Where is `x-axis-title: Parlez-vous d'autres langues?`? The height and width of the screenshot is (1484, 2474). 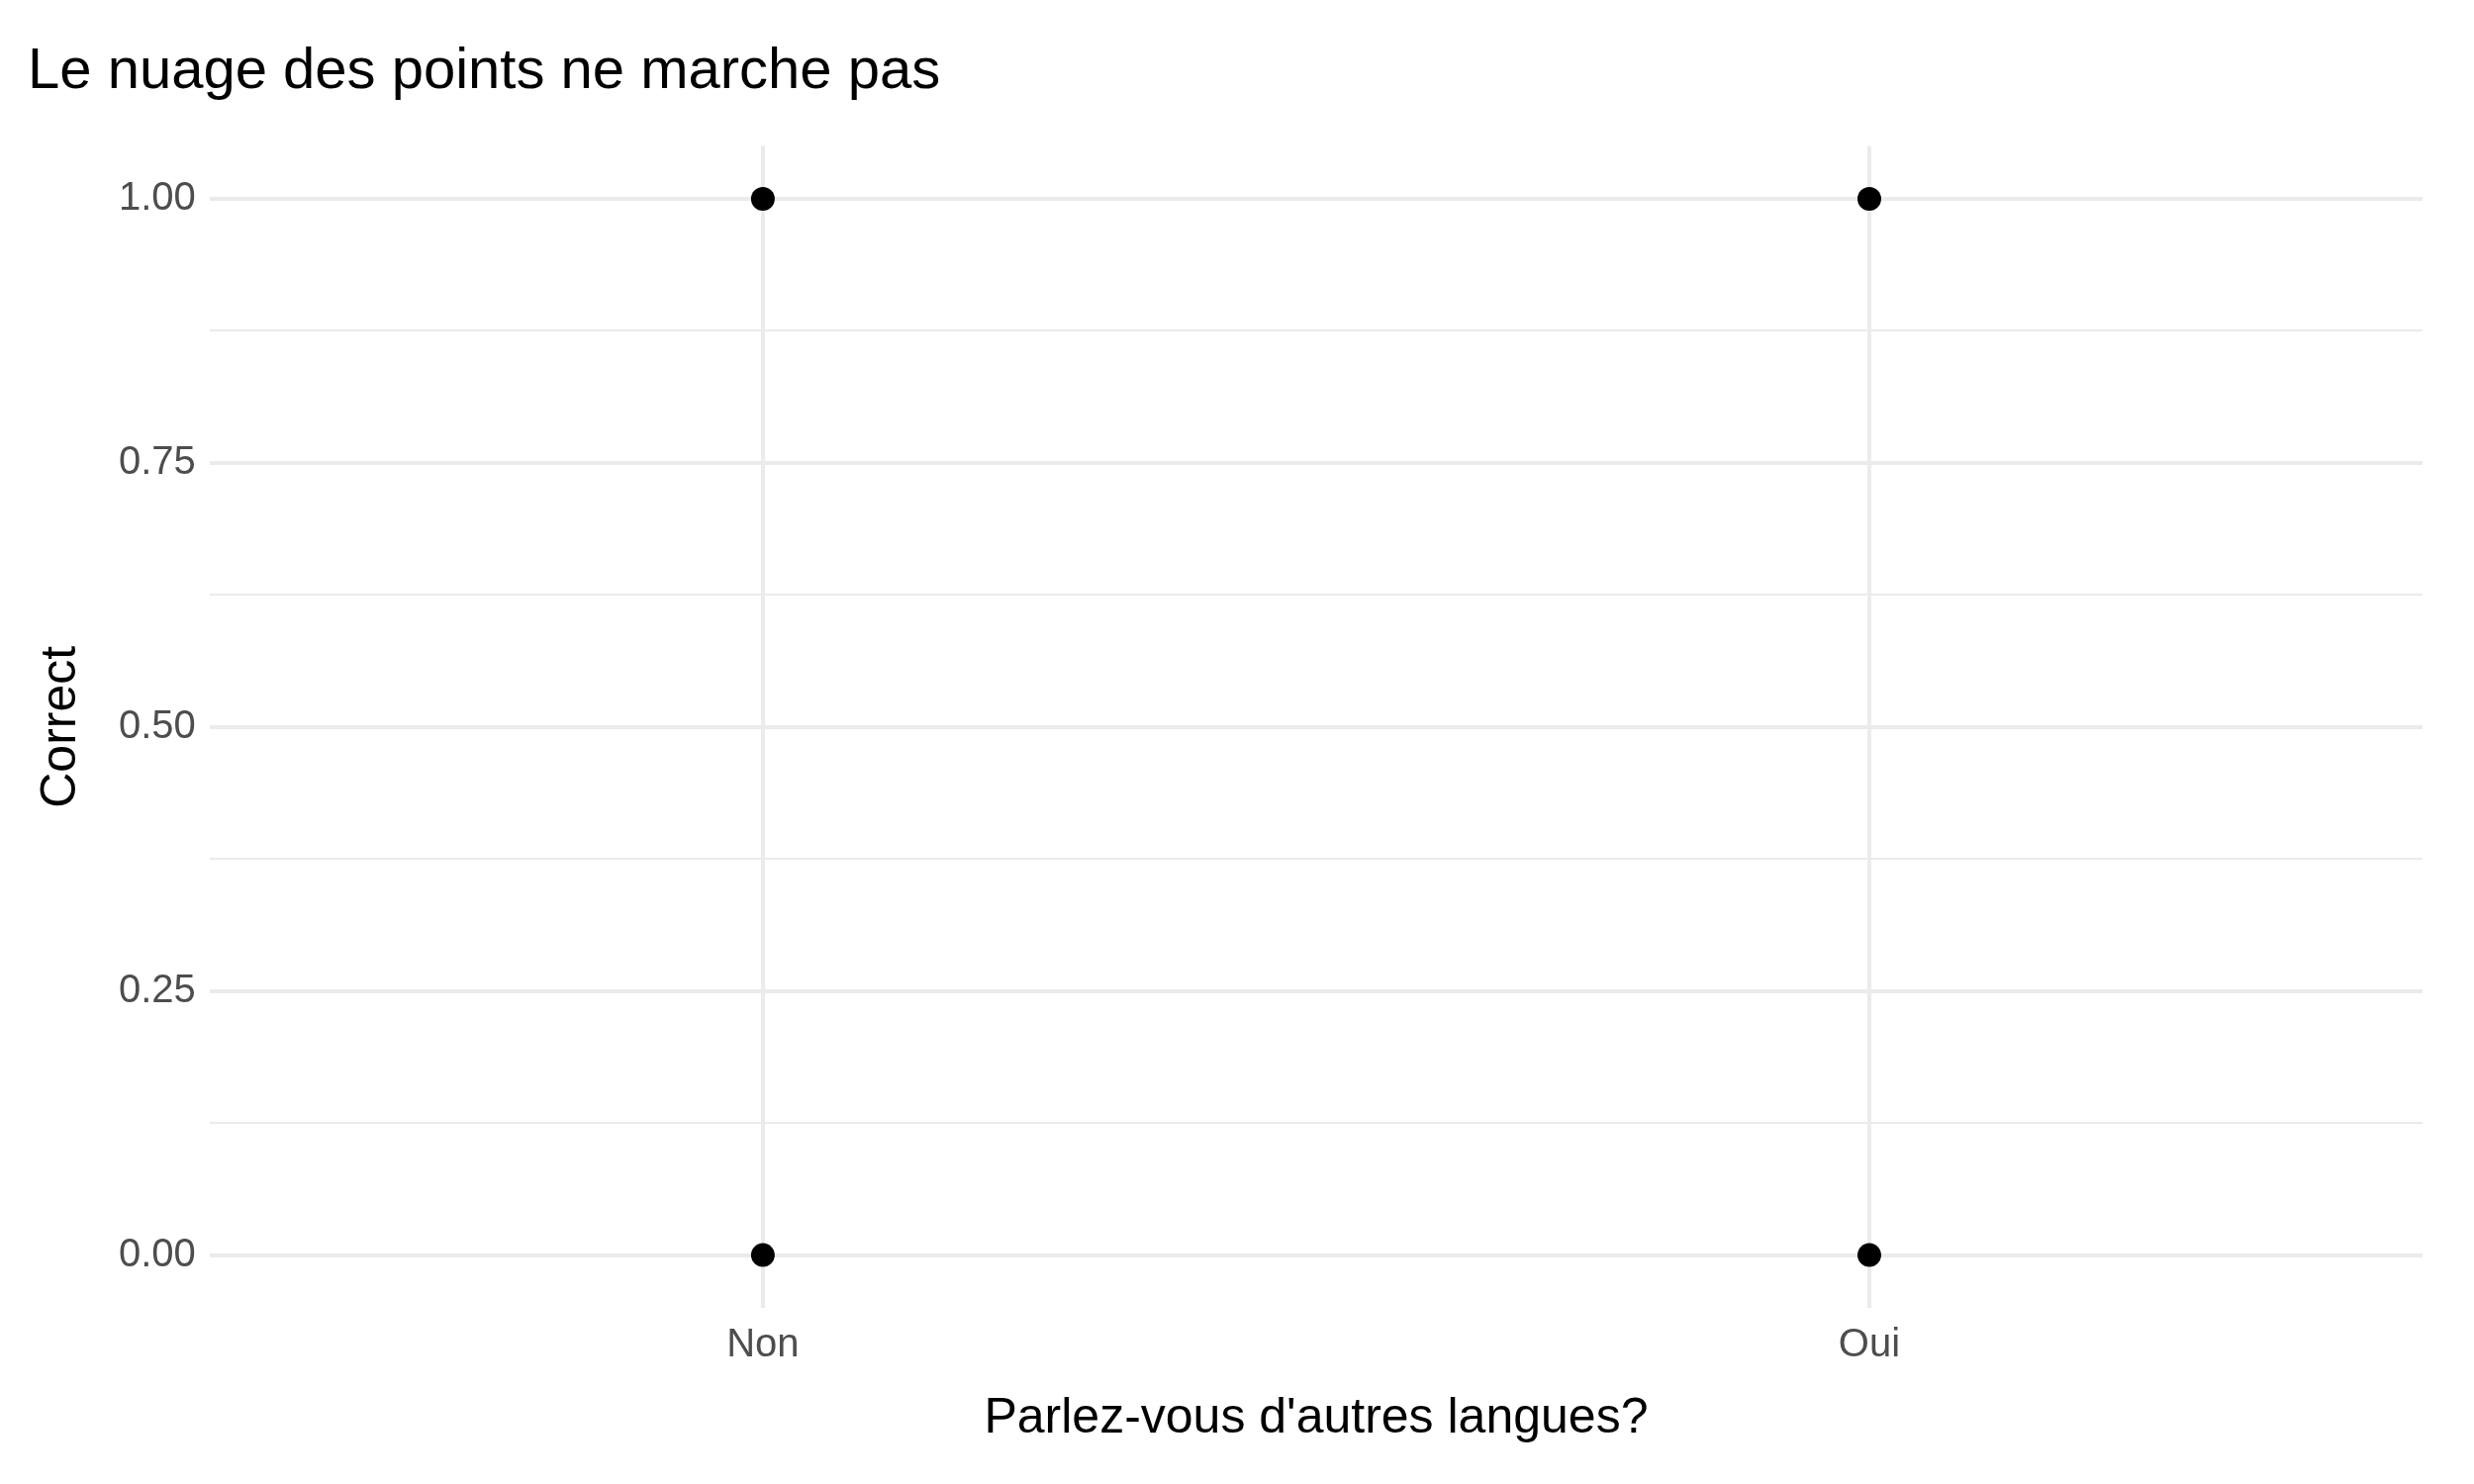
x-axis-title: Parlez-vous d'autres langues? is located at coordinates (1316, 1415).